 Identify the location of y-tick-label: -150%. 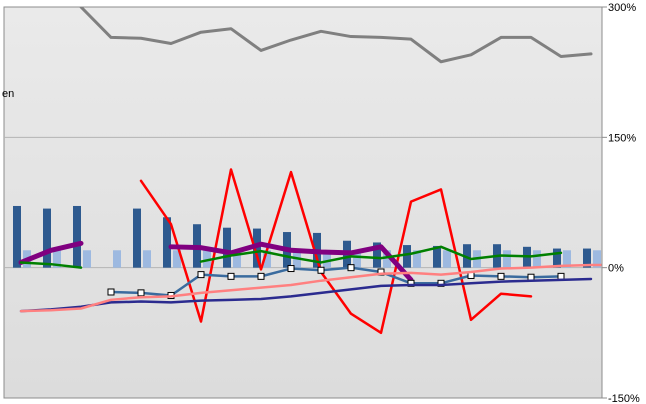
(624, 398).